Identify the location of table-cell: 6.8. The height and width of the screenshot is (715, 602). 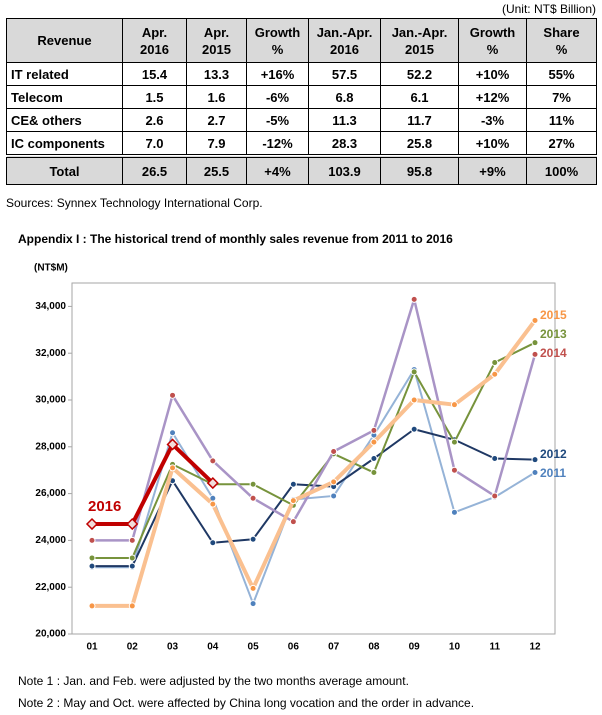
(344, 97).